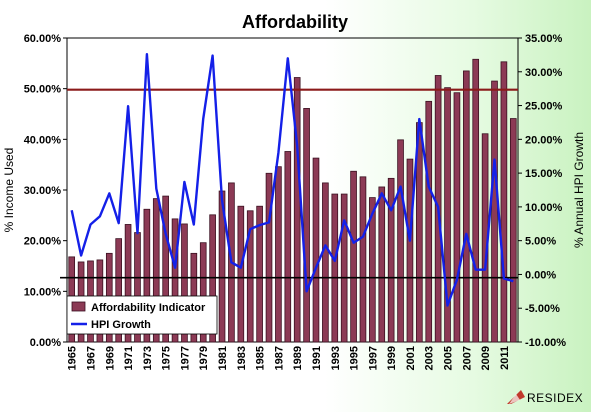 This screenshot has height=412, width=591. Describe the element at coordinates (544, 174) in the screenshot. I see `y2-tick-label: 15.00%` at that location.